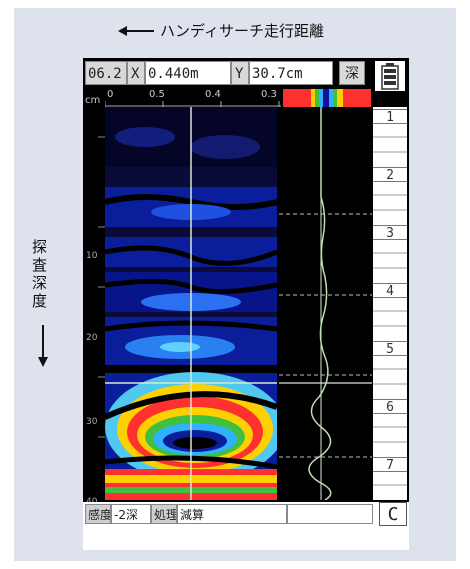 Image resolution: width=470 pixels, height=569 pixels. Describe the element at coordinates (393, 514) in the screenshot. I see `clear-button: C` at that location.